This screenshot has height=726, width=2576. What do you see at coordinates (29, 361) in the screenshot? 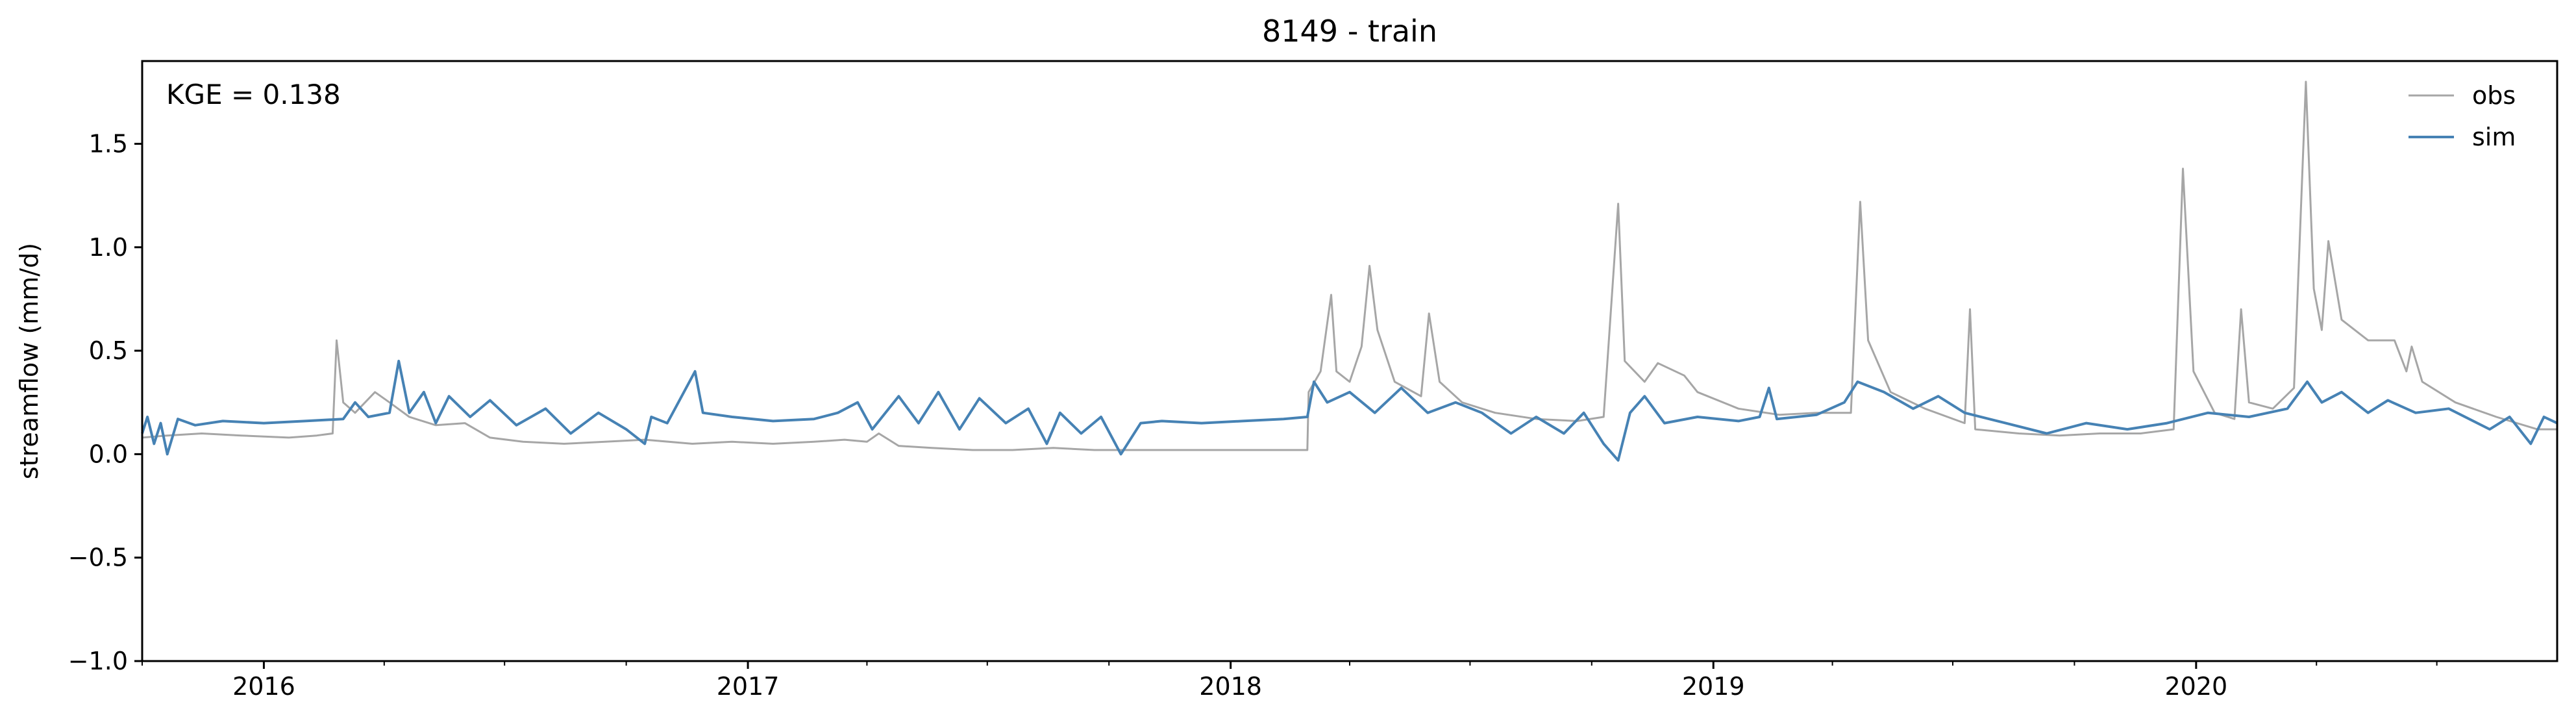
I see `y-axis-label: streamflow (mm/d)` at bounding box center [29, 361].